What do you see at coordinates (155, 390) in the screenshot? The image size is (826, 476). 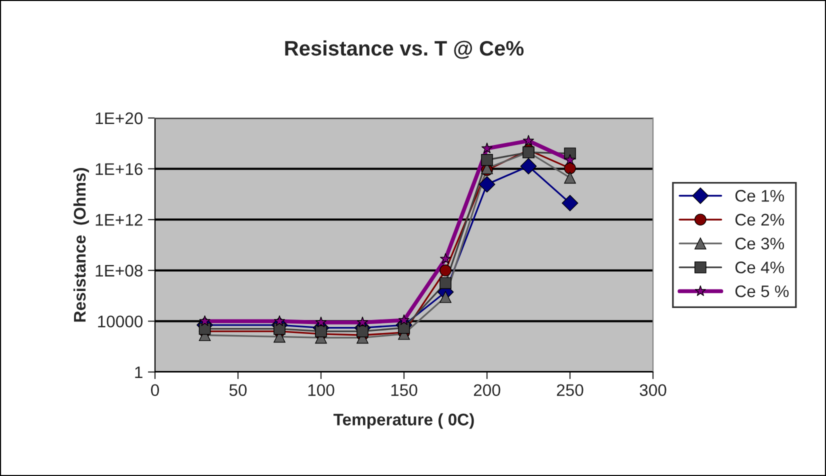 I see `x-tick-label: 0` at bounding box center [155, 390].